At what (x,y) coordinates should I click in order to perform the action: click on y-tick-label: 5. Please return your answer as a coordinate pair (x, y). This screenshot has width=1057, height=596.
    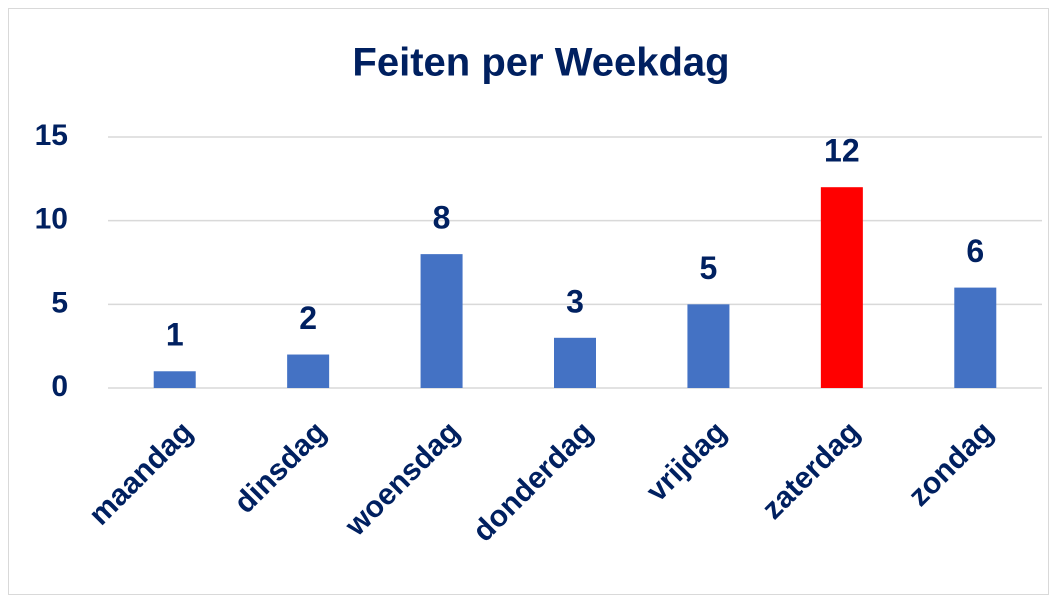
    Looking at the image, I should click on (59, 302).